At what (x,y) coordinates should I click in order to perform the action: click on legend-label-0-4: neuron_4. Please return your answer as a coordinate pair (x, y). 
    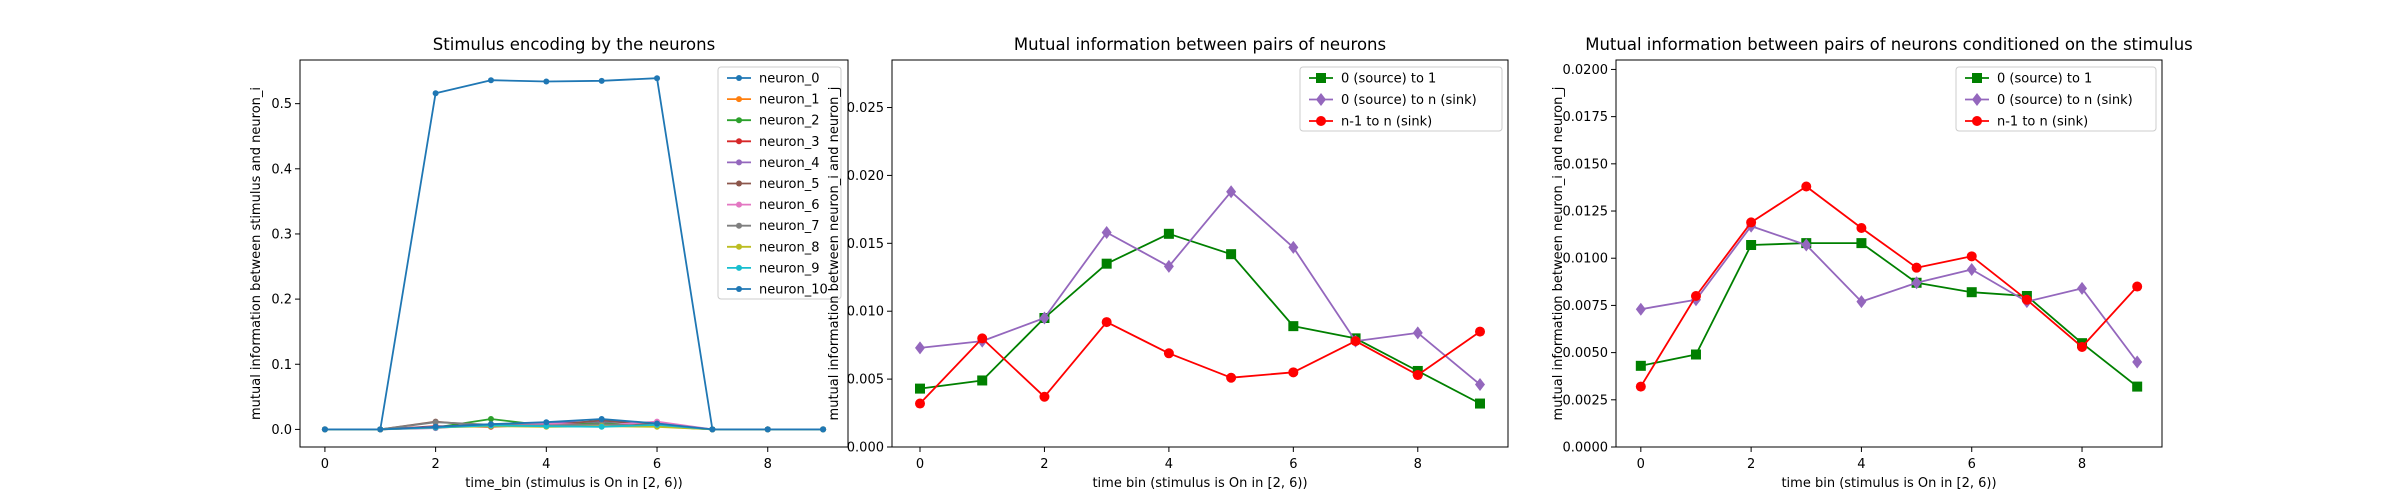
    Looking at the image, I should click on (789, 163).